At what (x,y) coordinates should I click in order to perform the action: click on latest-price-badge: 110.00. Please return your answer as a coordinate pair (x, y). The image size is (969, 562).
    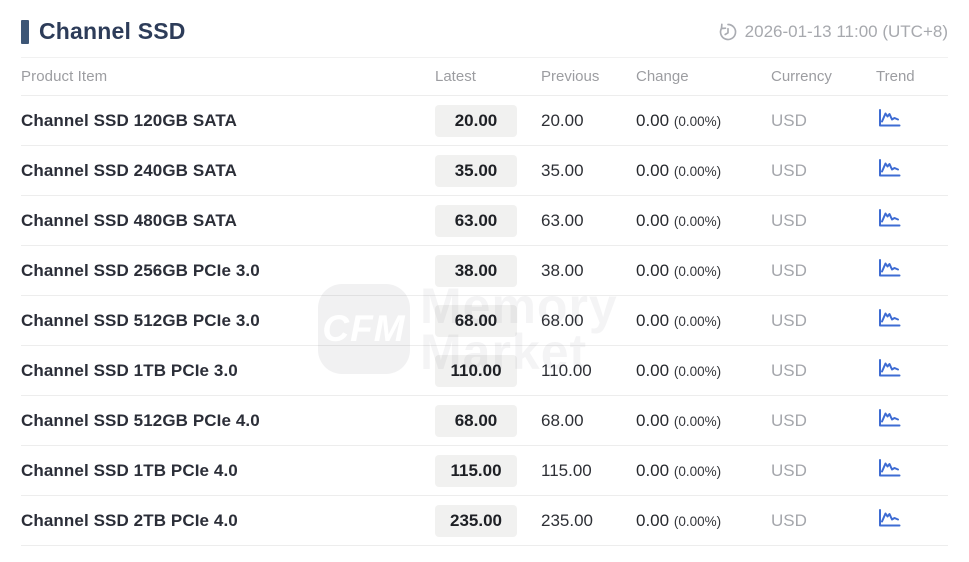
    Looking at the image, I should click on (476, 370).